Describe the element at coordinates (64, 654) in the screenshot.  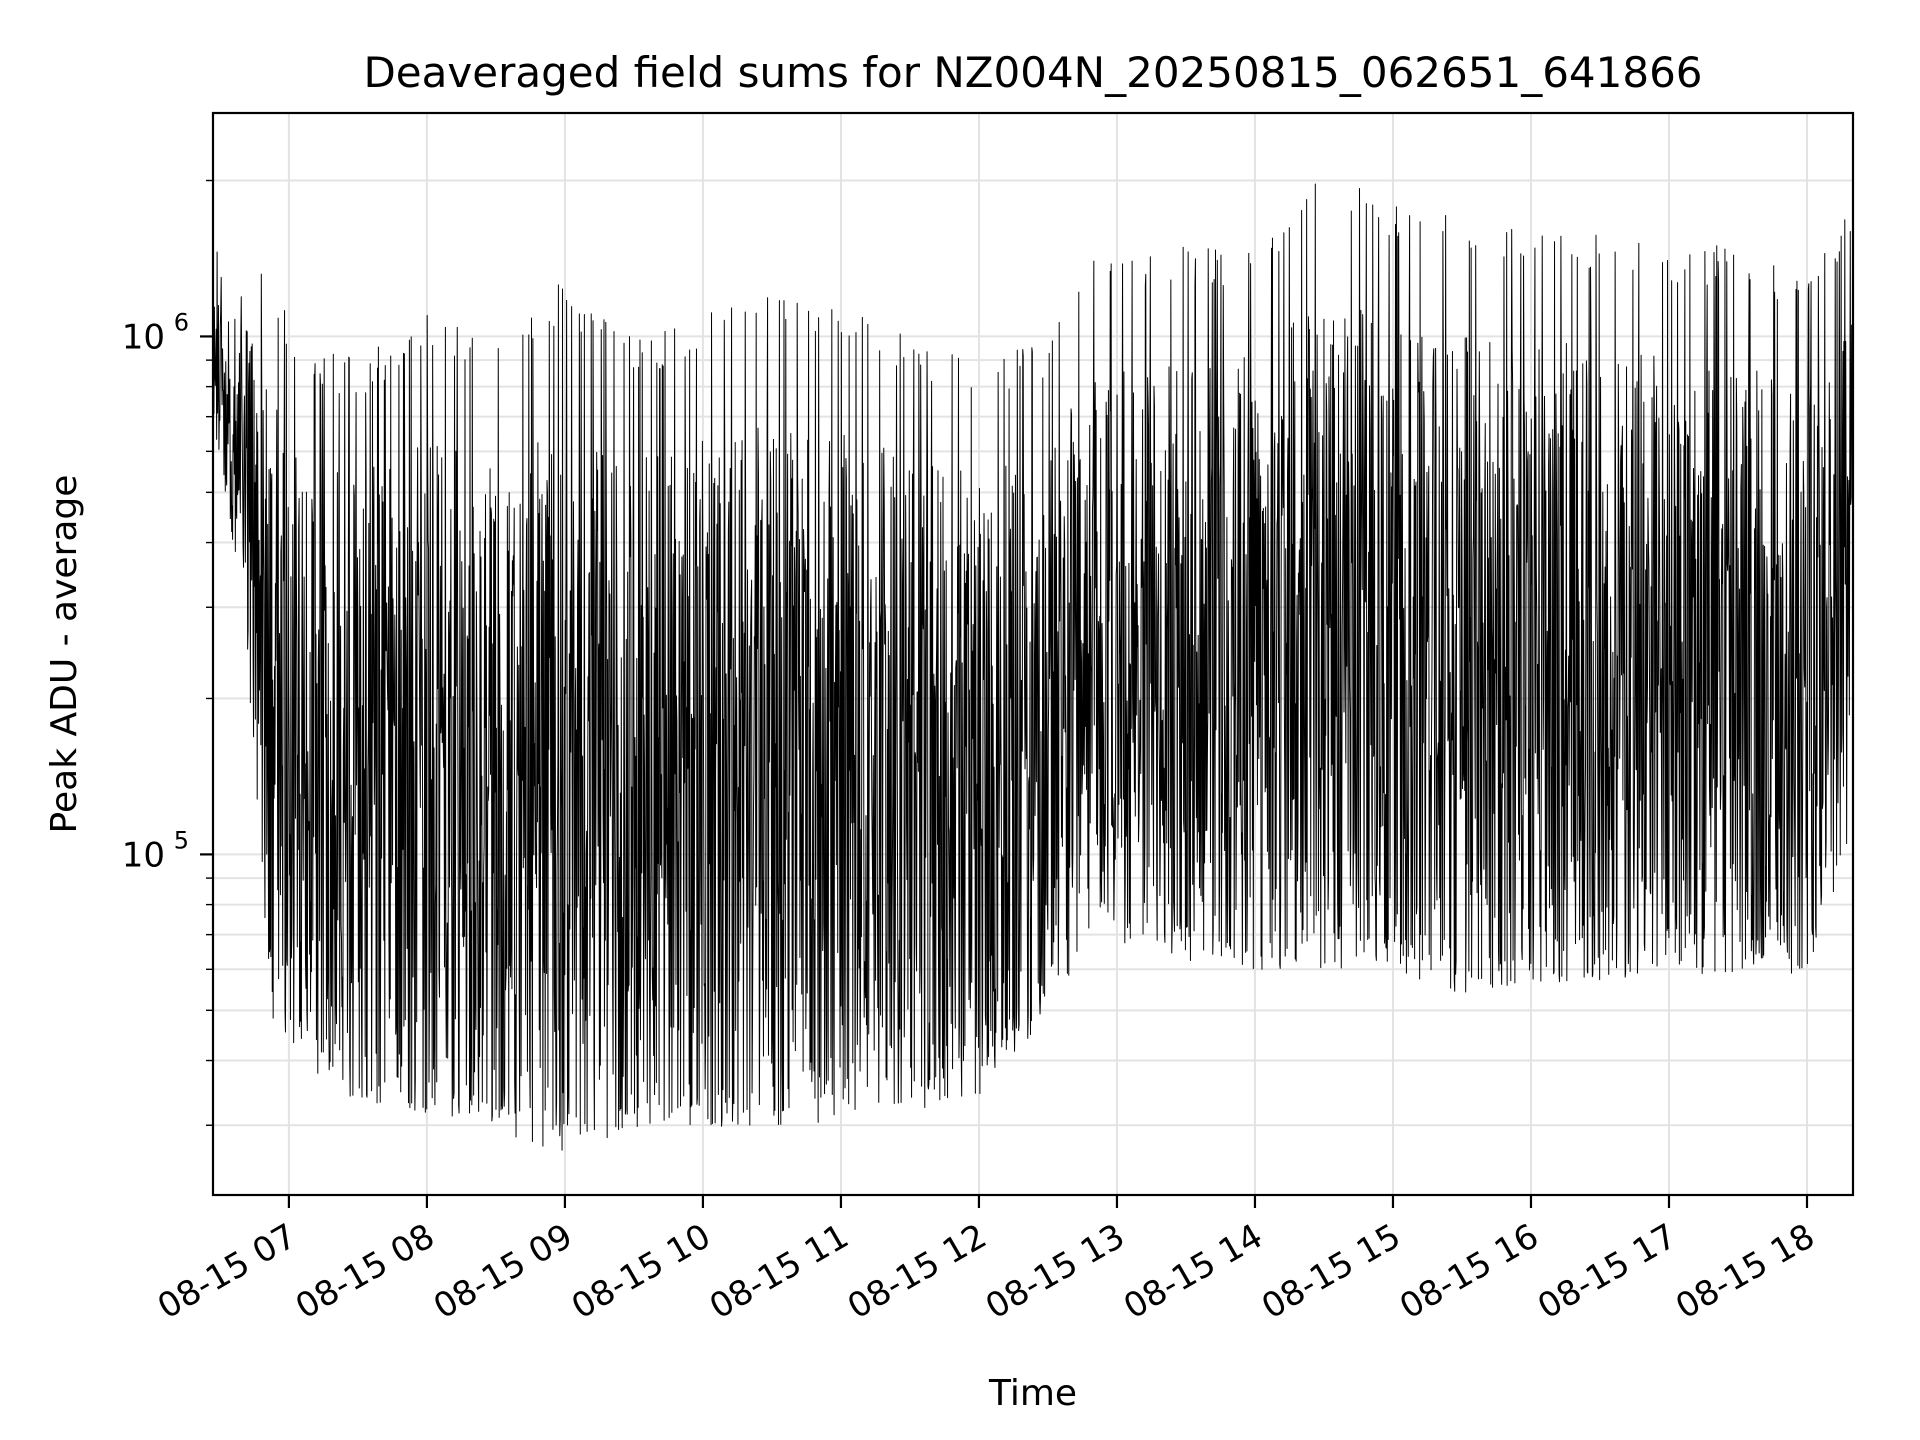
I see `y-axis-label: Peak ADU - average` at that location.